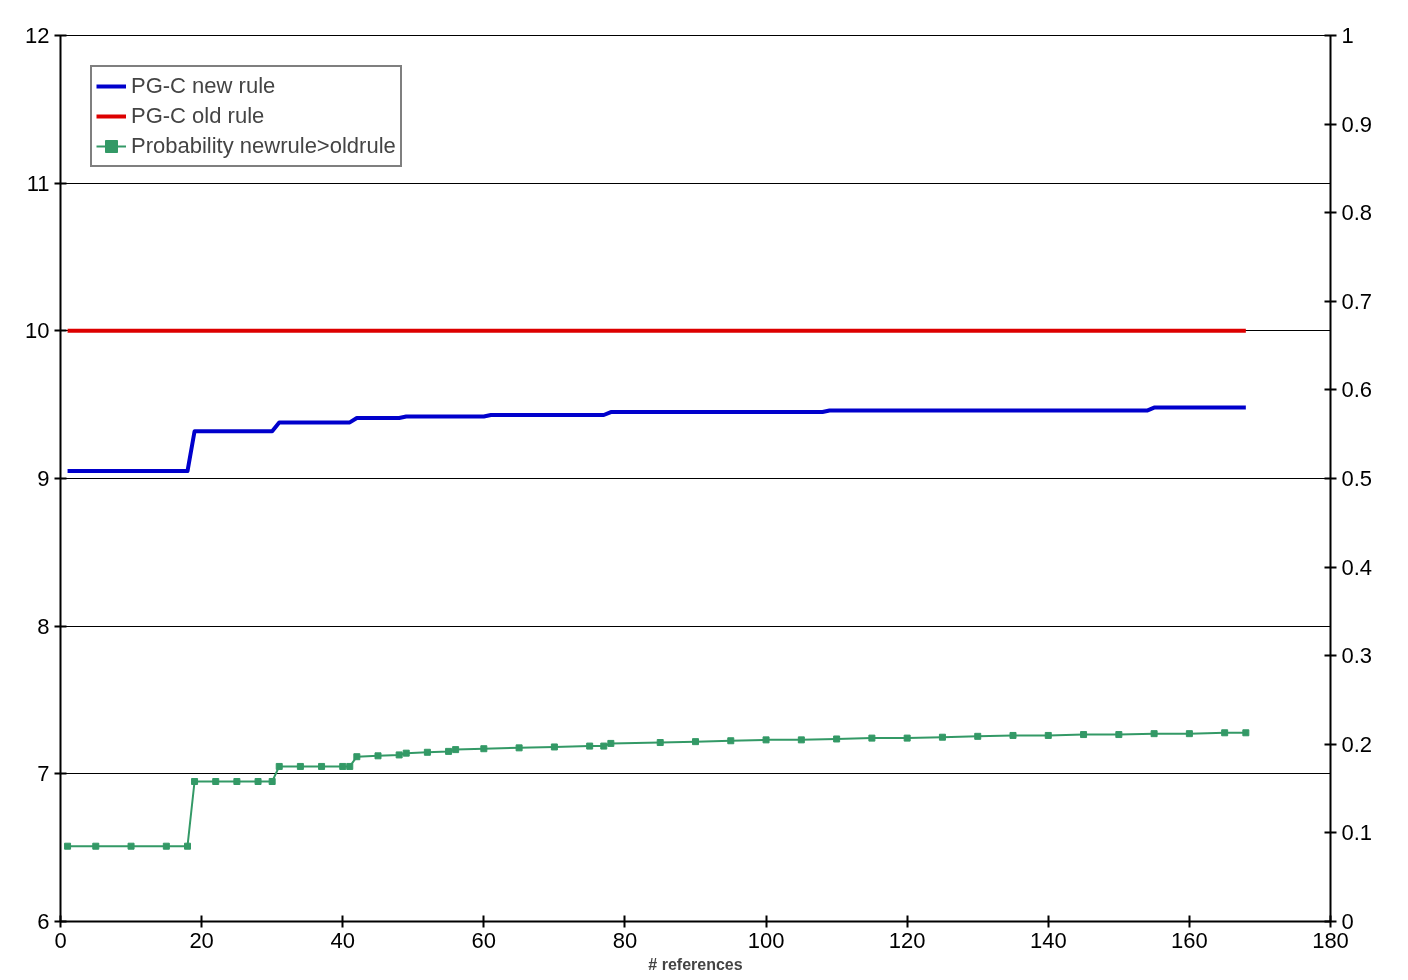 This screenshot has height=980, width=1408. Describe the element at coordinates (1347, 35) in the screenshot. I see `y2-tick-label: 1` at that location.